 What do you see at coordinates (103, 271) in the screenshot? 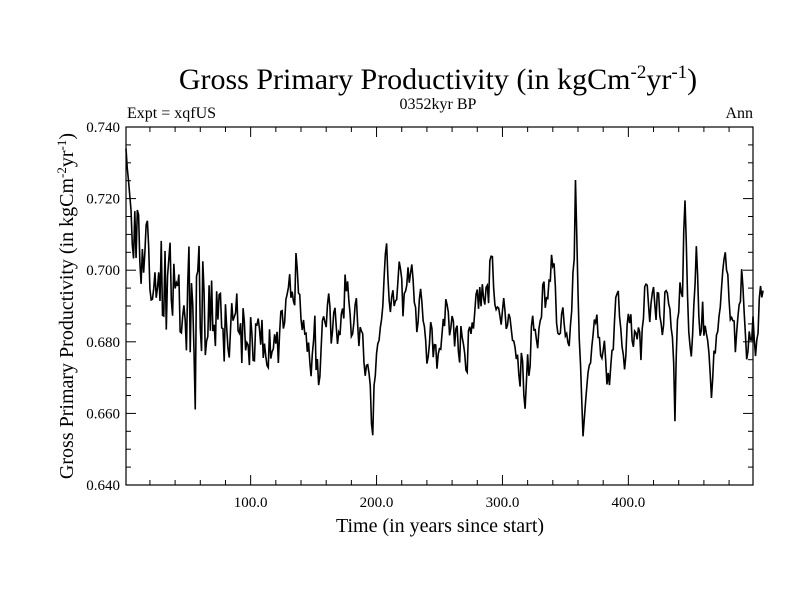
I see `y-tick-label: 0.700` at bounding box center [103, 271].